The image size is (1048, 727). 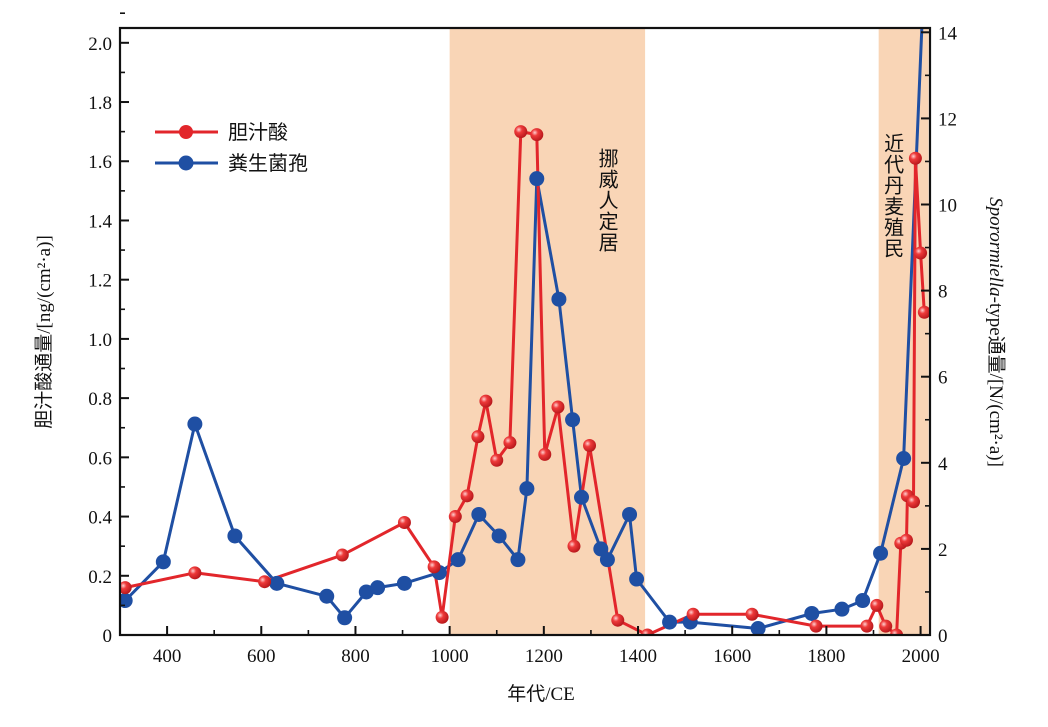 What do you see at coordinates (943, 464) in the screenshot?
I see `y-right-tick-label: 4` at bounding box center [943, 464].